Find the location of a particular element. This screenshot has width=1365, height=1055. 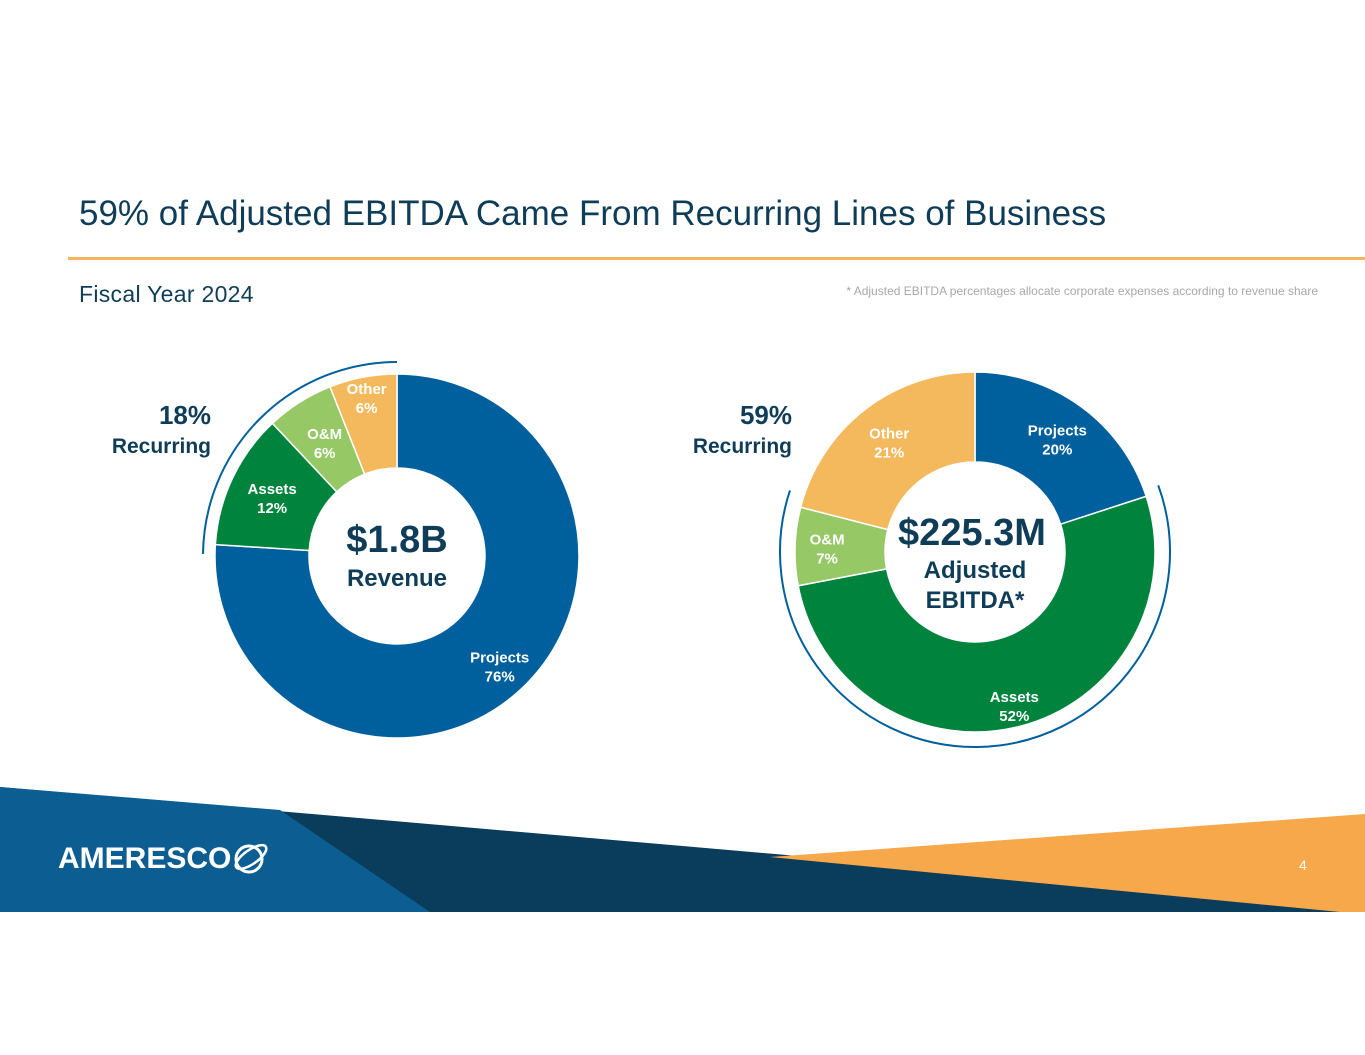

page-number: 4 is located at coordinates (1303, 865).